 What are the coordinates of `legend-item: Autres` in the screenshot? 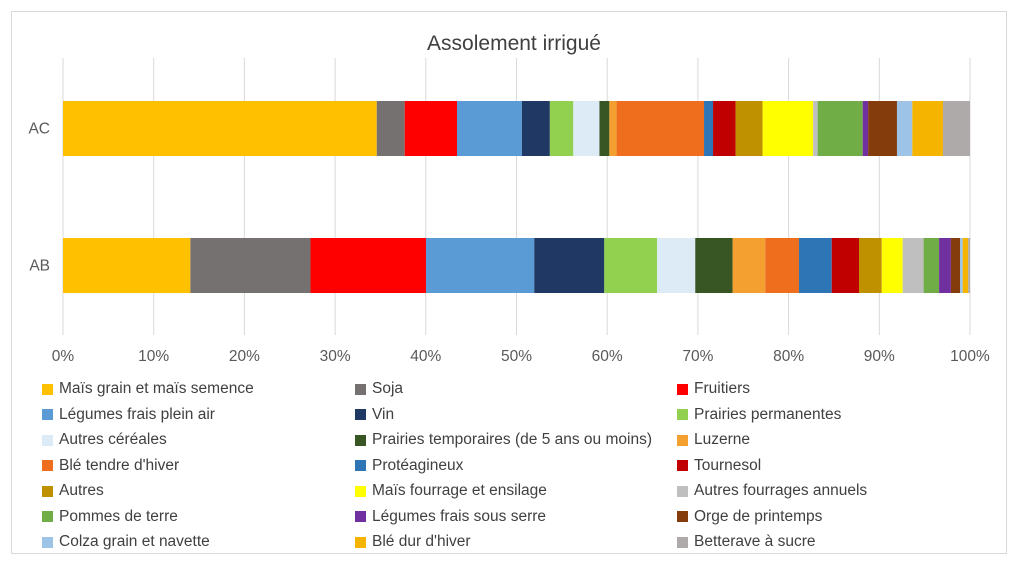 It's located at (73, 491).